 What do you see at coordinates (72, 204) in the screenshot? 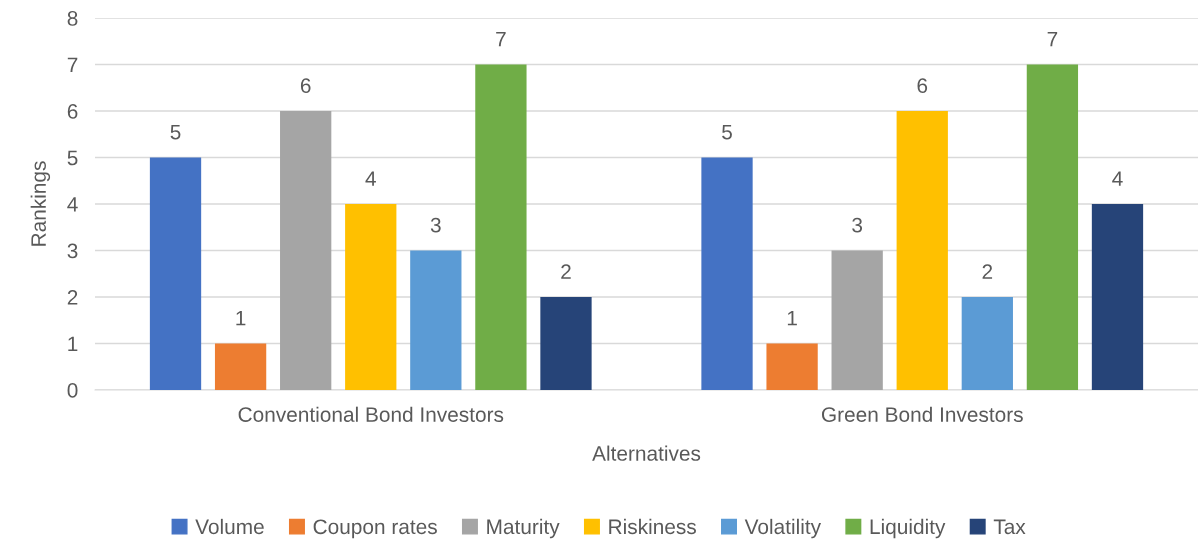
I see `y-tick-label: 4` at bounding box center [72, 204].